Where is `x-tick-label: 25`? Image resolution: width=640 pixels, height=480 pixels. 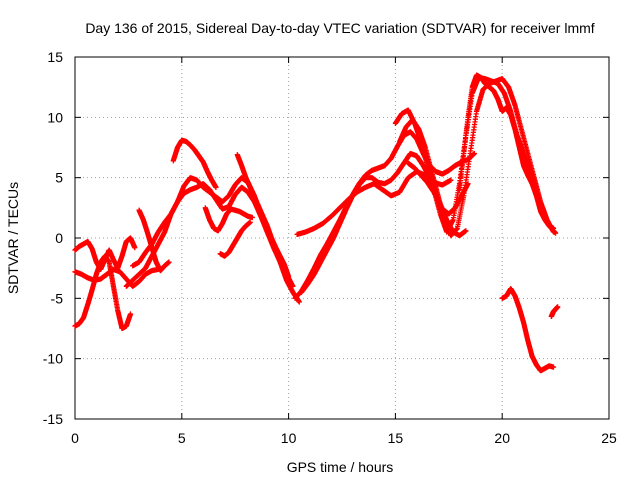 x-tick-label: 25 is located at coordinates (609, 438).